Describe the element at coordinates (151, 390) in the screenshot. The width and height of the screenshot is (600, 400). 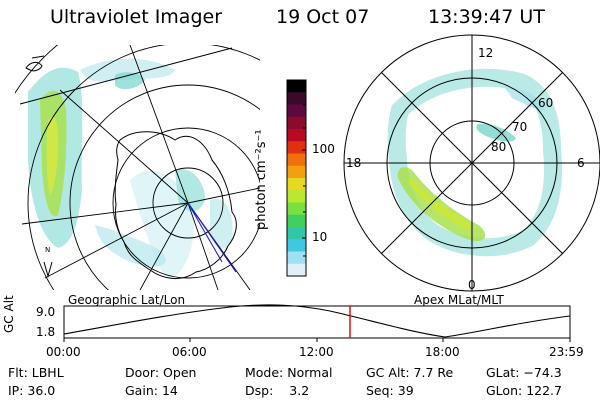
I see `status-gain: Gain: 14` at that location.